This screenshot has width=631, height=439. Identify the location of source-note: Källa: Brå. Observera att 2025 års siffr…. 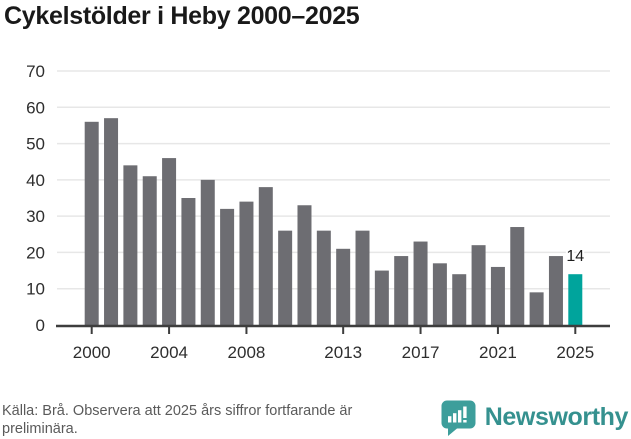
(177, 420).